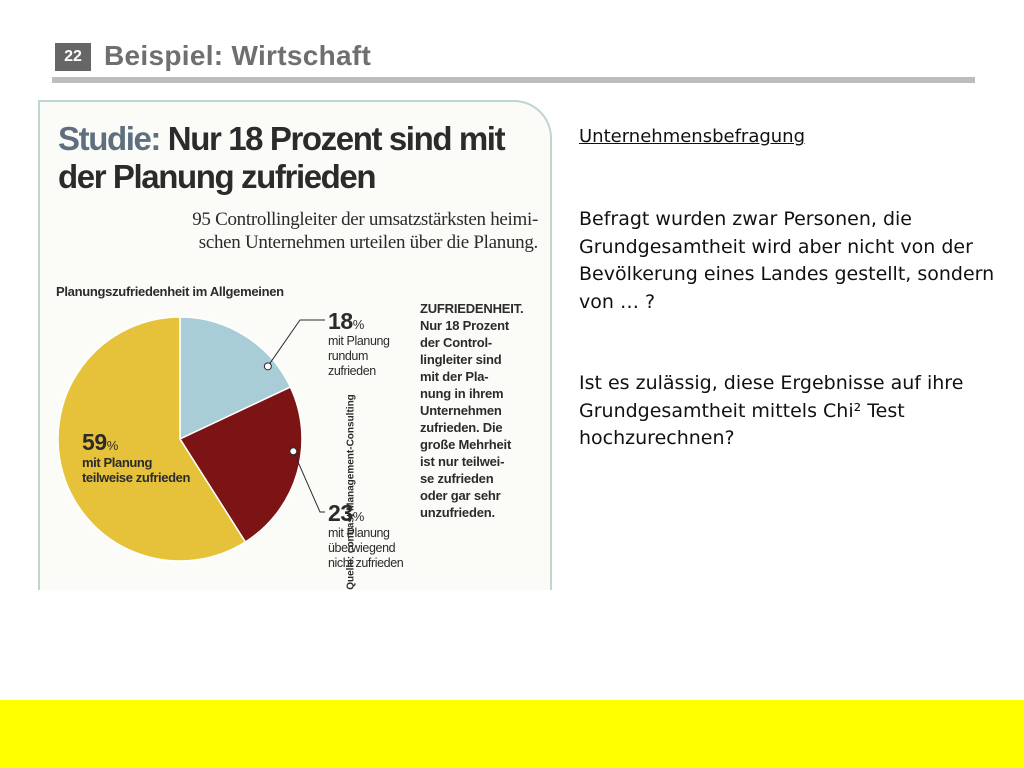  I want to click on data-label-59: 59% mit Planung teilweise zufrieden, so click(136, 457).